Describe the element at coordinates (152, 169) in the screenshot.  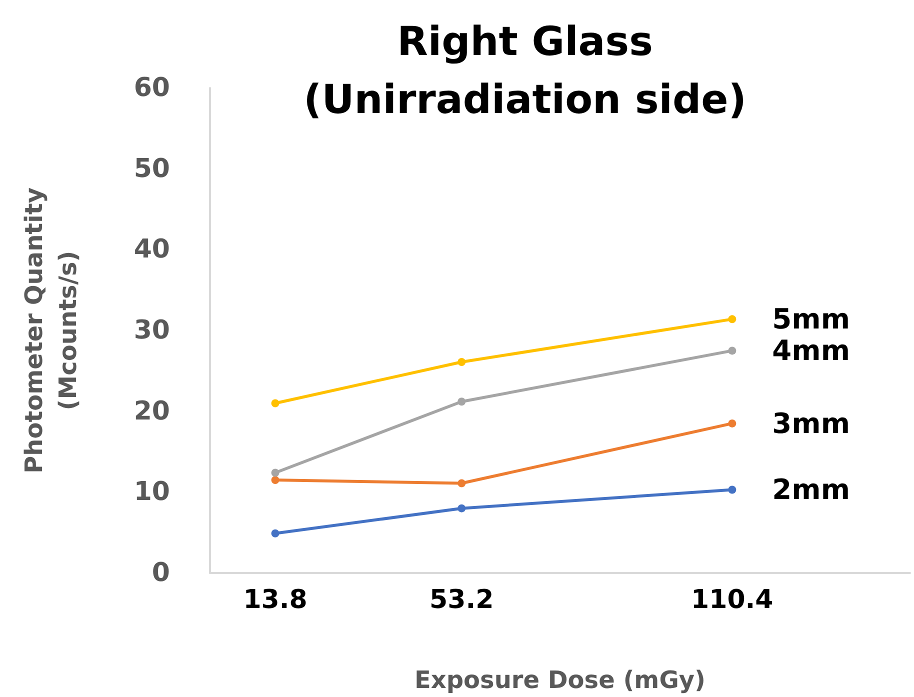
I see `y-tick-label: 50` at that location.